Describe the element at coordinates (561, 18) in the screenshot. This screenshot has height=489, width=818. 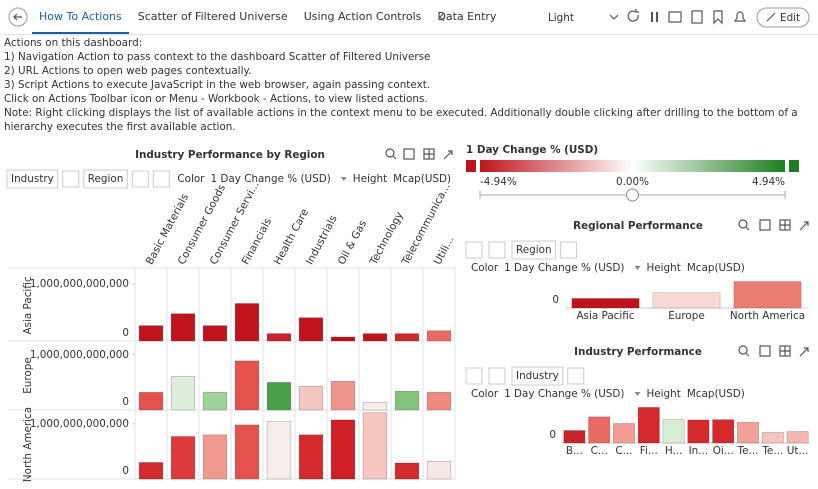
I see `theme-label: Light` at that location.